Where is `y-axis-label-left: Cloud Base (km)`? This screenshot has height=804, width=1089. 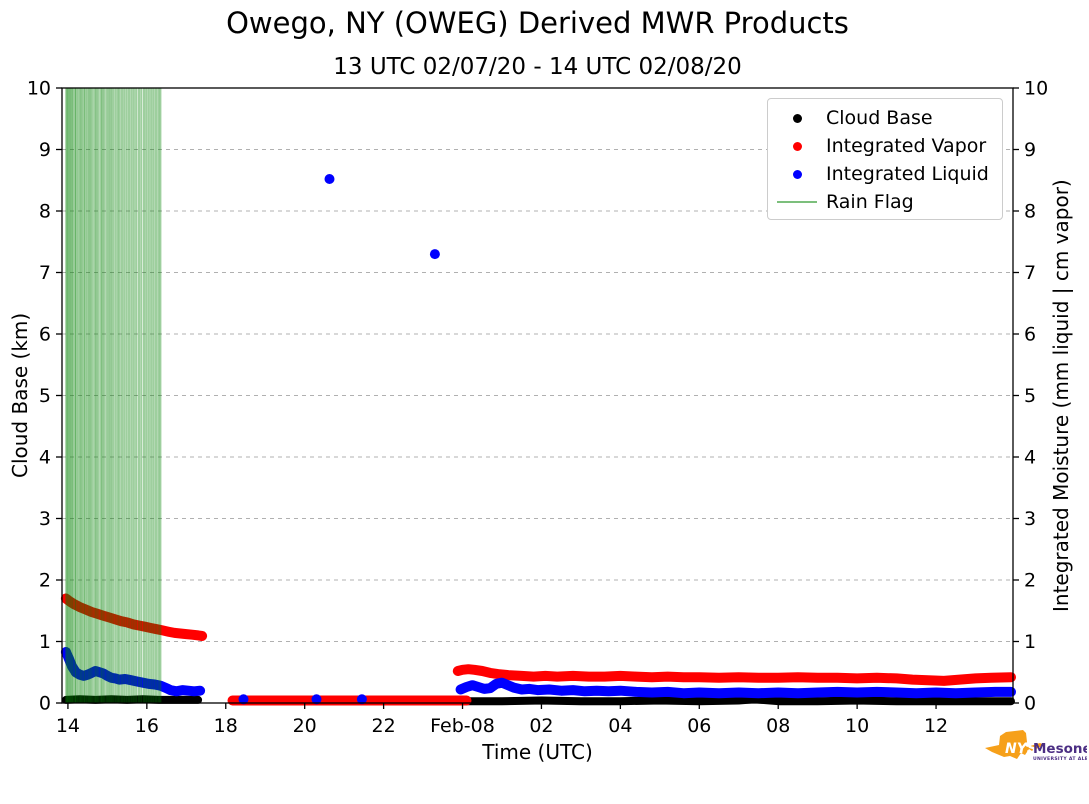 y-axis-label-left: Cloud Base (km) is located at coordinates (20, 395).